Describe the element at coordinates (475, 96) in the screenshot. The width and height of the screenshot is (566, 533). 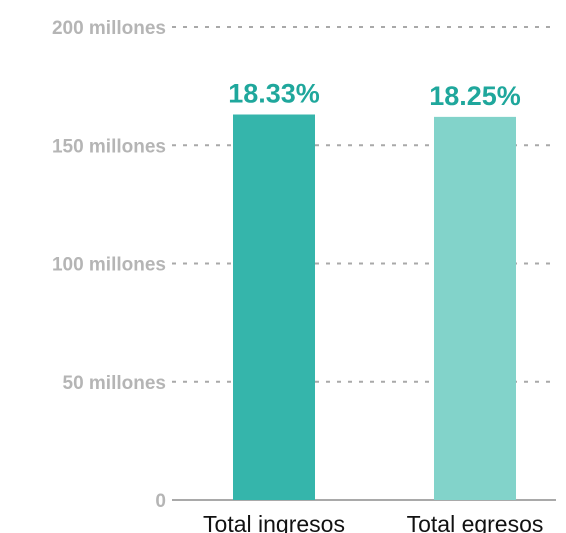
I see `data-label: 18.25%` at that location.